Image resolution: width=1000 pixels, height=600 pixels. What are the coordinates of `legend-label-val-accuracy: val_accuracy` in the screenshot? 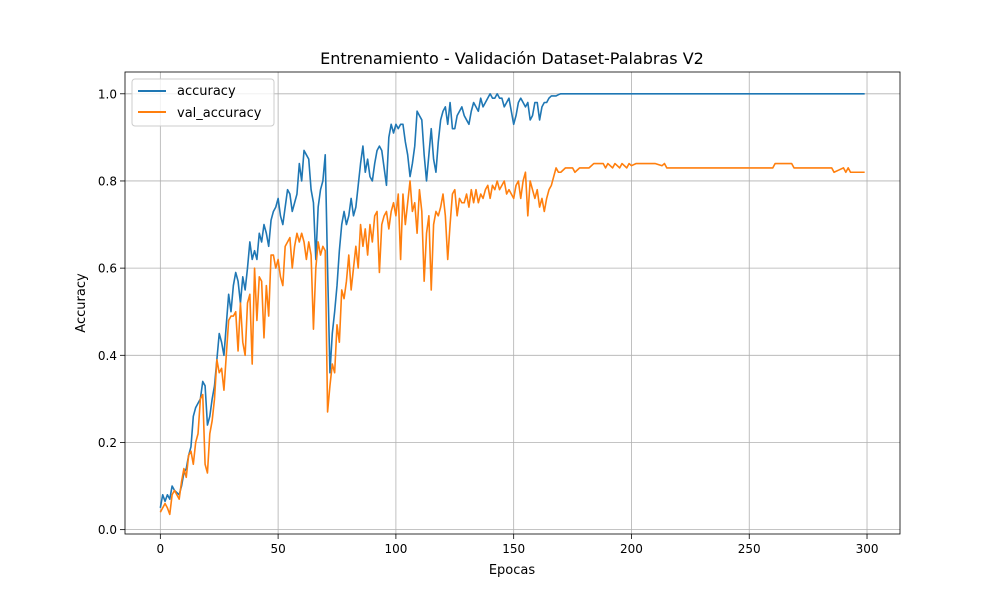 It's located at (219, 113).